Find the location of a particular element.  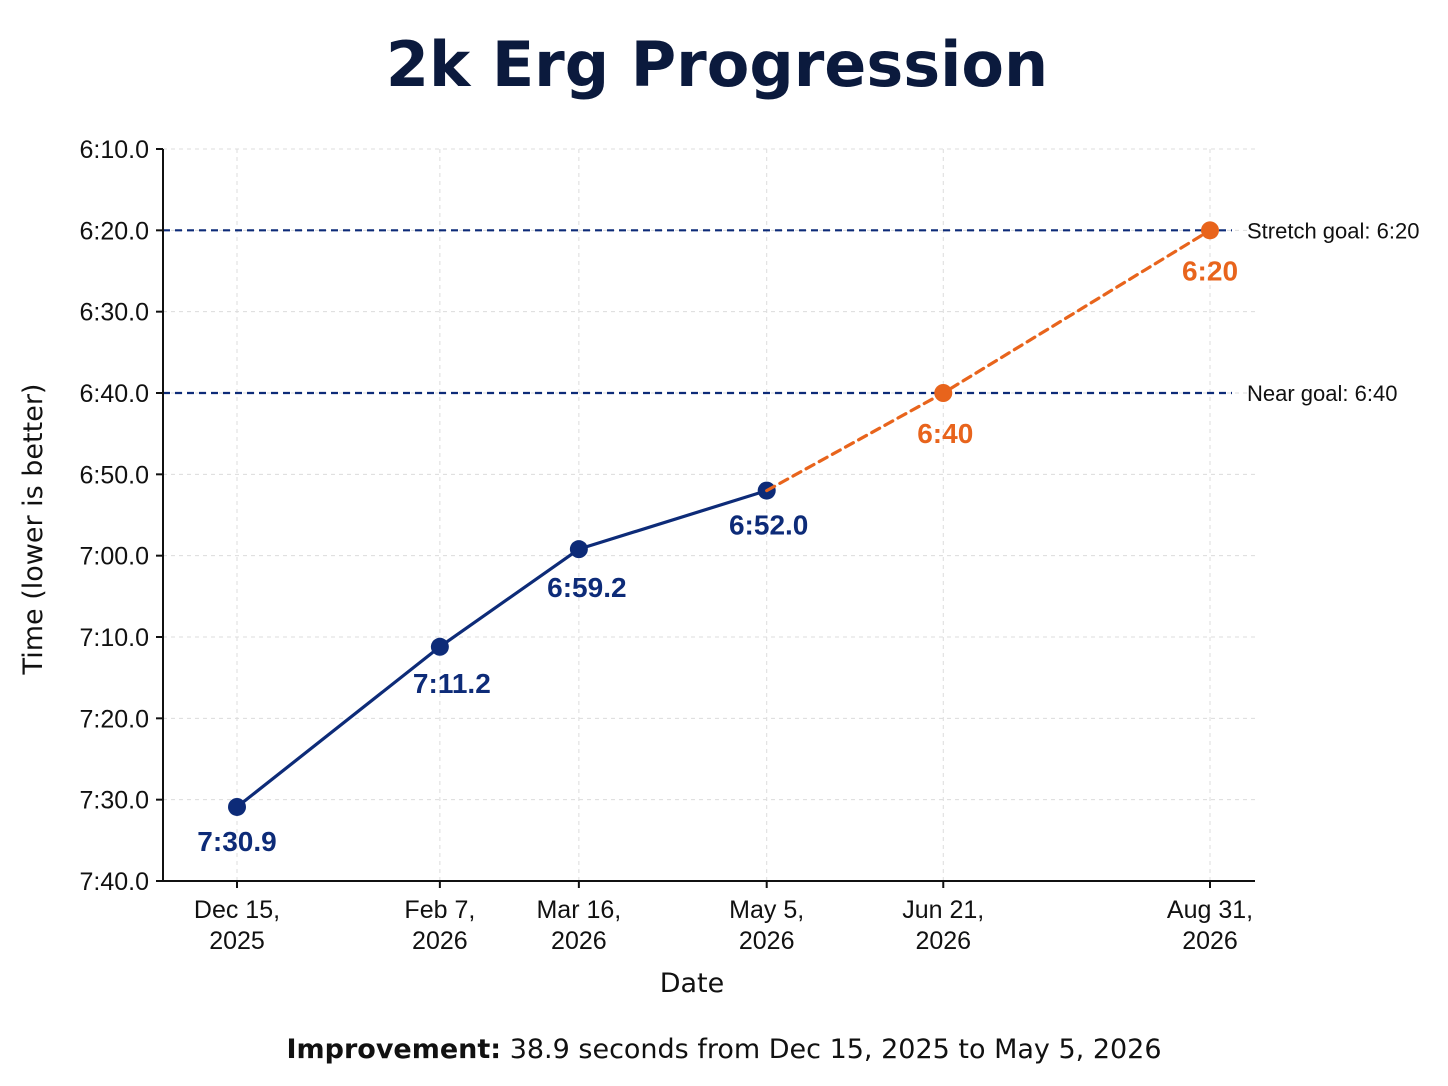

data-label: 6:20 is located at coordinates (1210, 270).